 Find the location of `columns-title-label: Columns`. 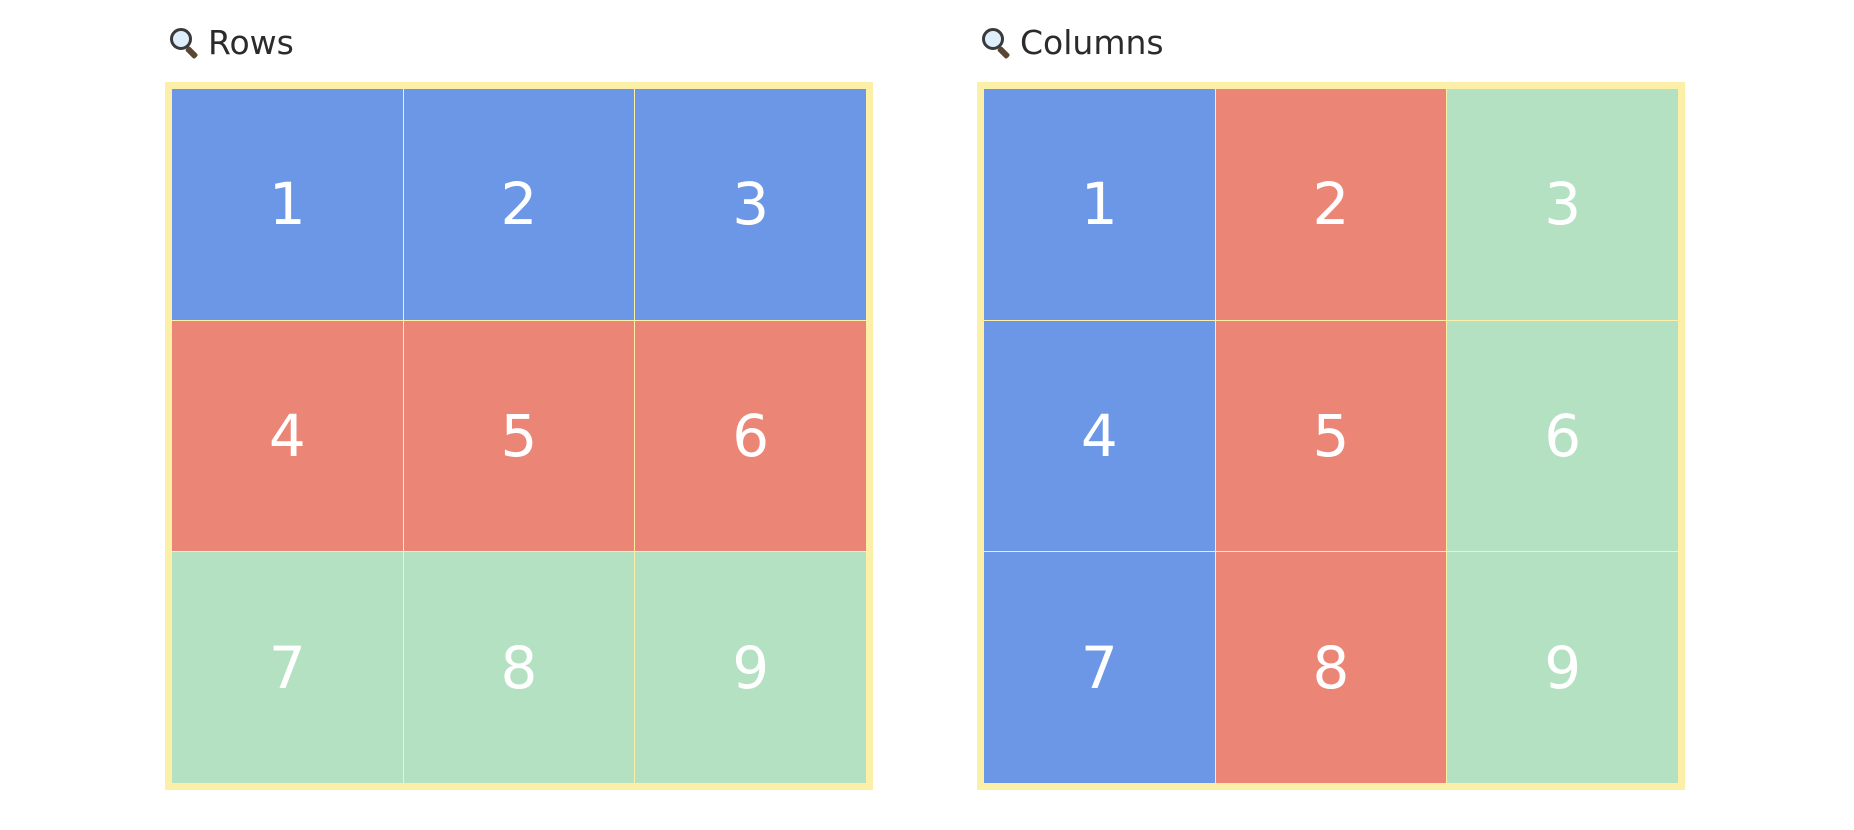

columns-title-label: Columns is located at coordinates (1092, 42).